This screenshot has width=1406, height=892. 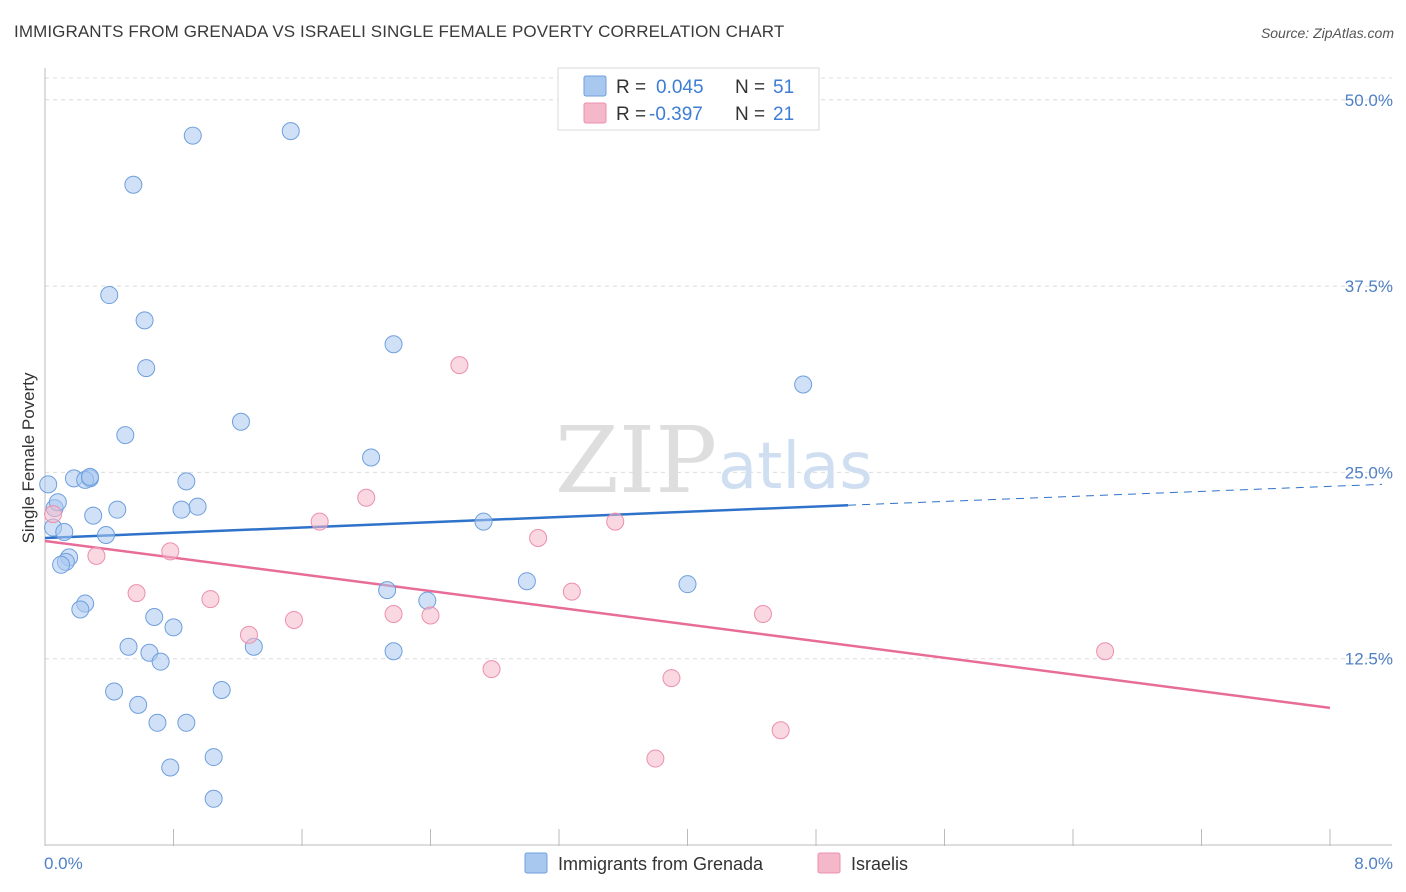 I want to click on y-tick-label-1: 25.0%, so click(x=1369, y=472).